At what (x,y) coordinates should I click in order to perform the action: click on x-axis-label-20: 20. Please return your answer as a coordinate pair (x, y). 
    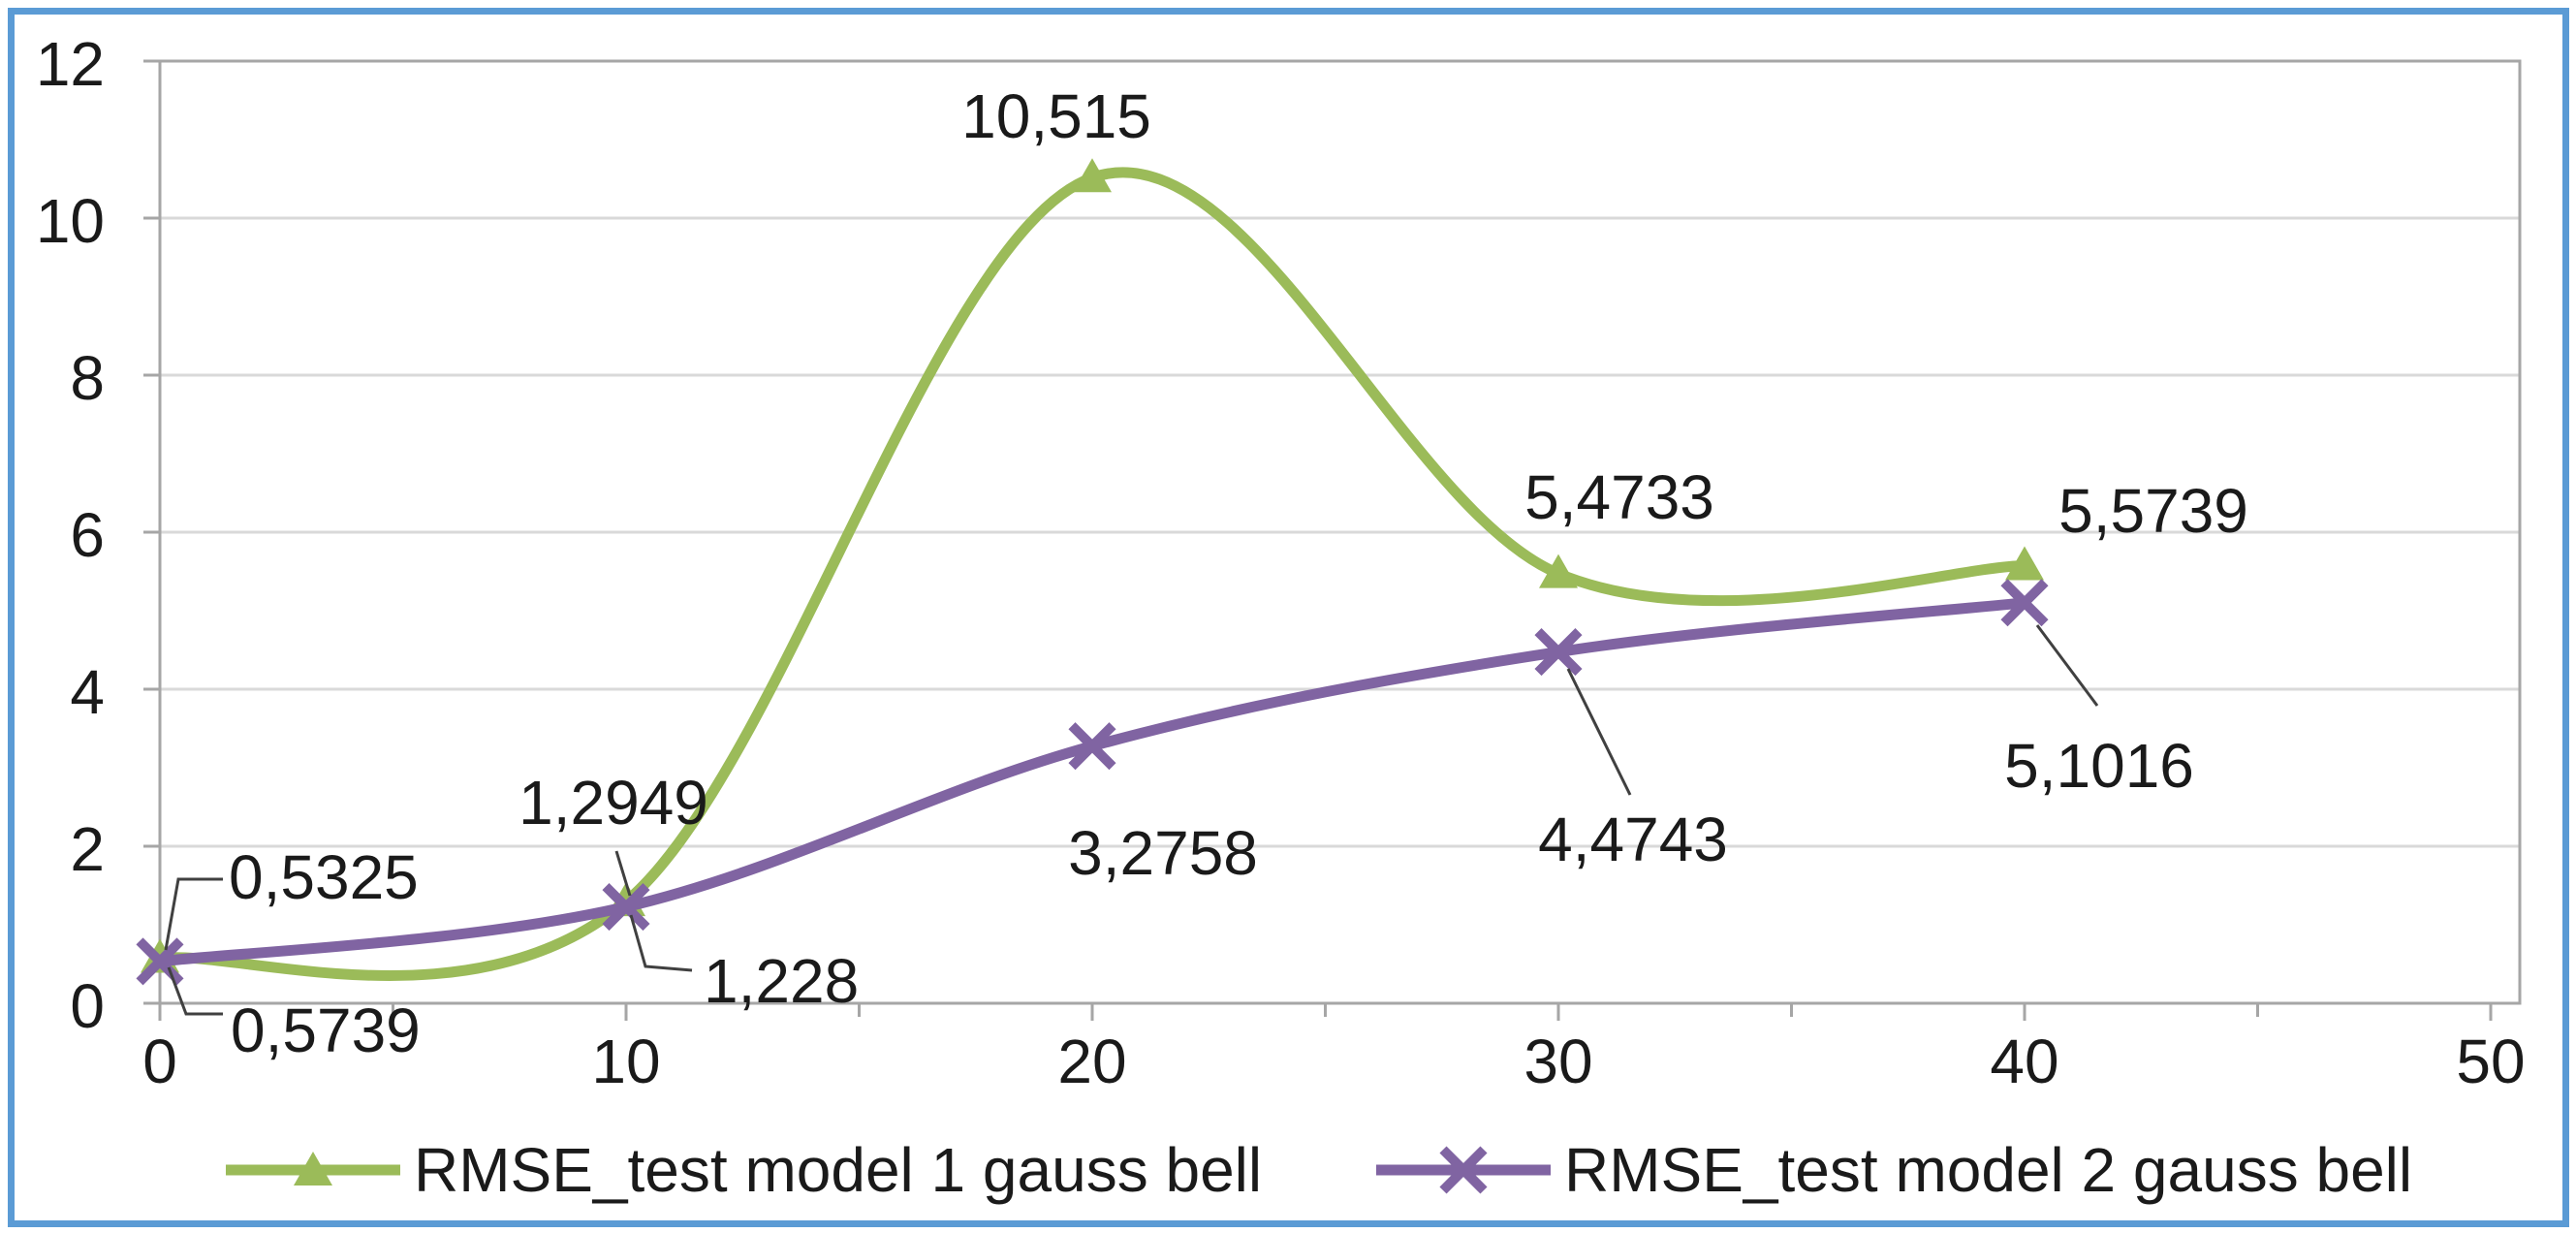
    Looking at the image, I should click on (1091, 1061).